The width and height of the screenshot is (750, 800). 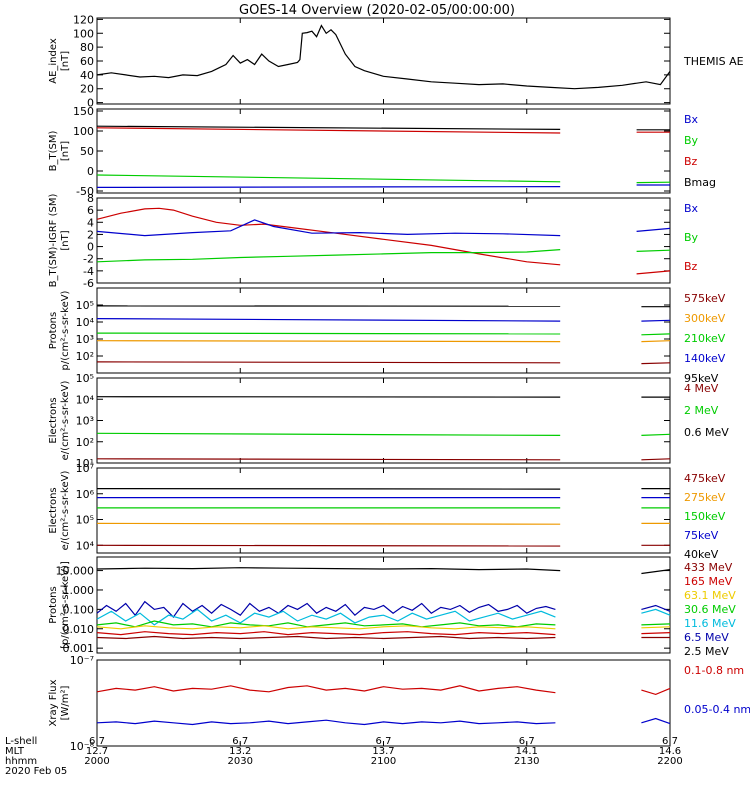 What do you see at coordinates (710, 609) in the screenshot?
I see `legend-entry: 30.6 MeV` at bounding box center [710, 609].